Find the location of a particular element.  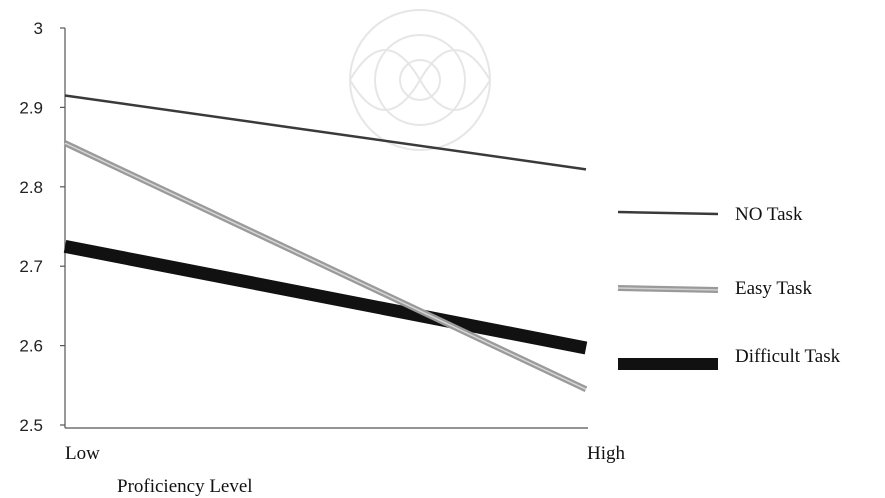

series-no-task is located at coordinates (325, 132).